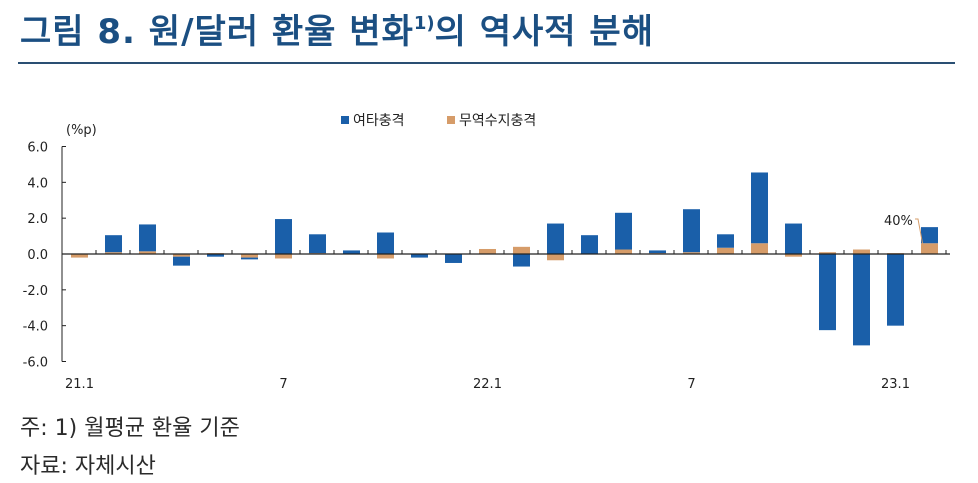 The image size is (978, 483). I want to click on x-axis-tick-label: 22.1, so click(487, 384).